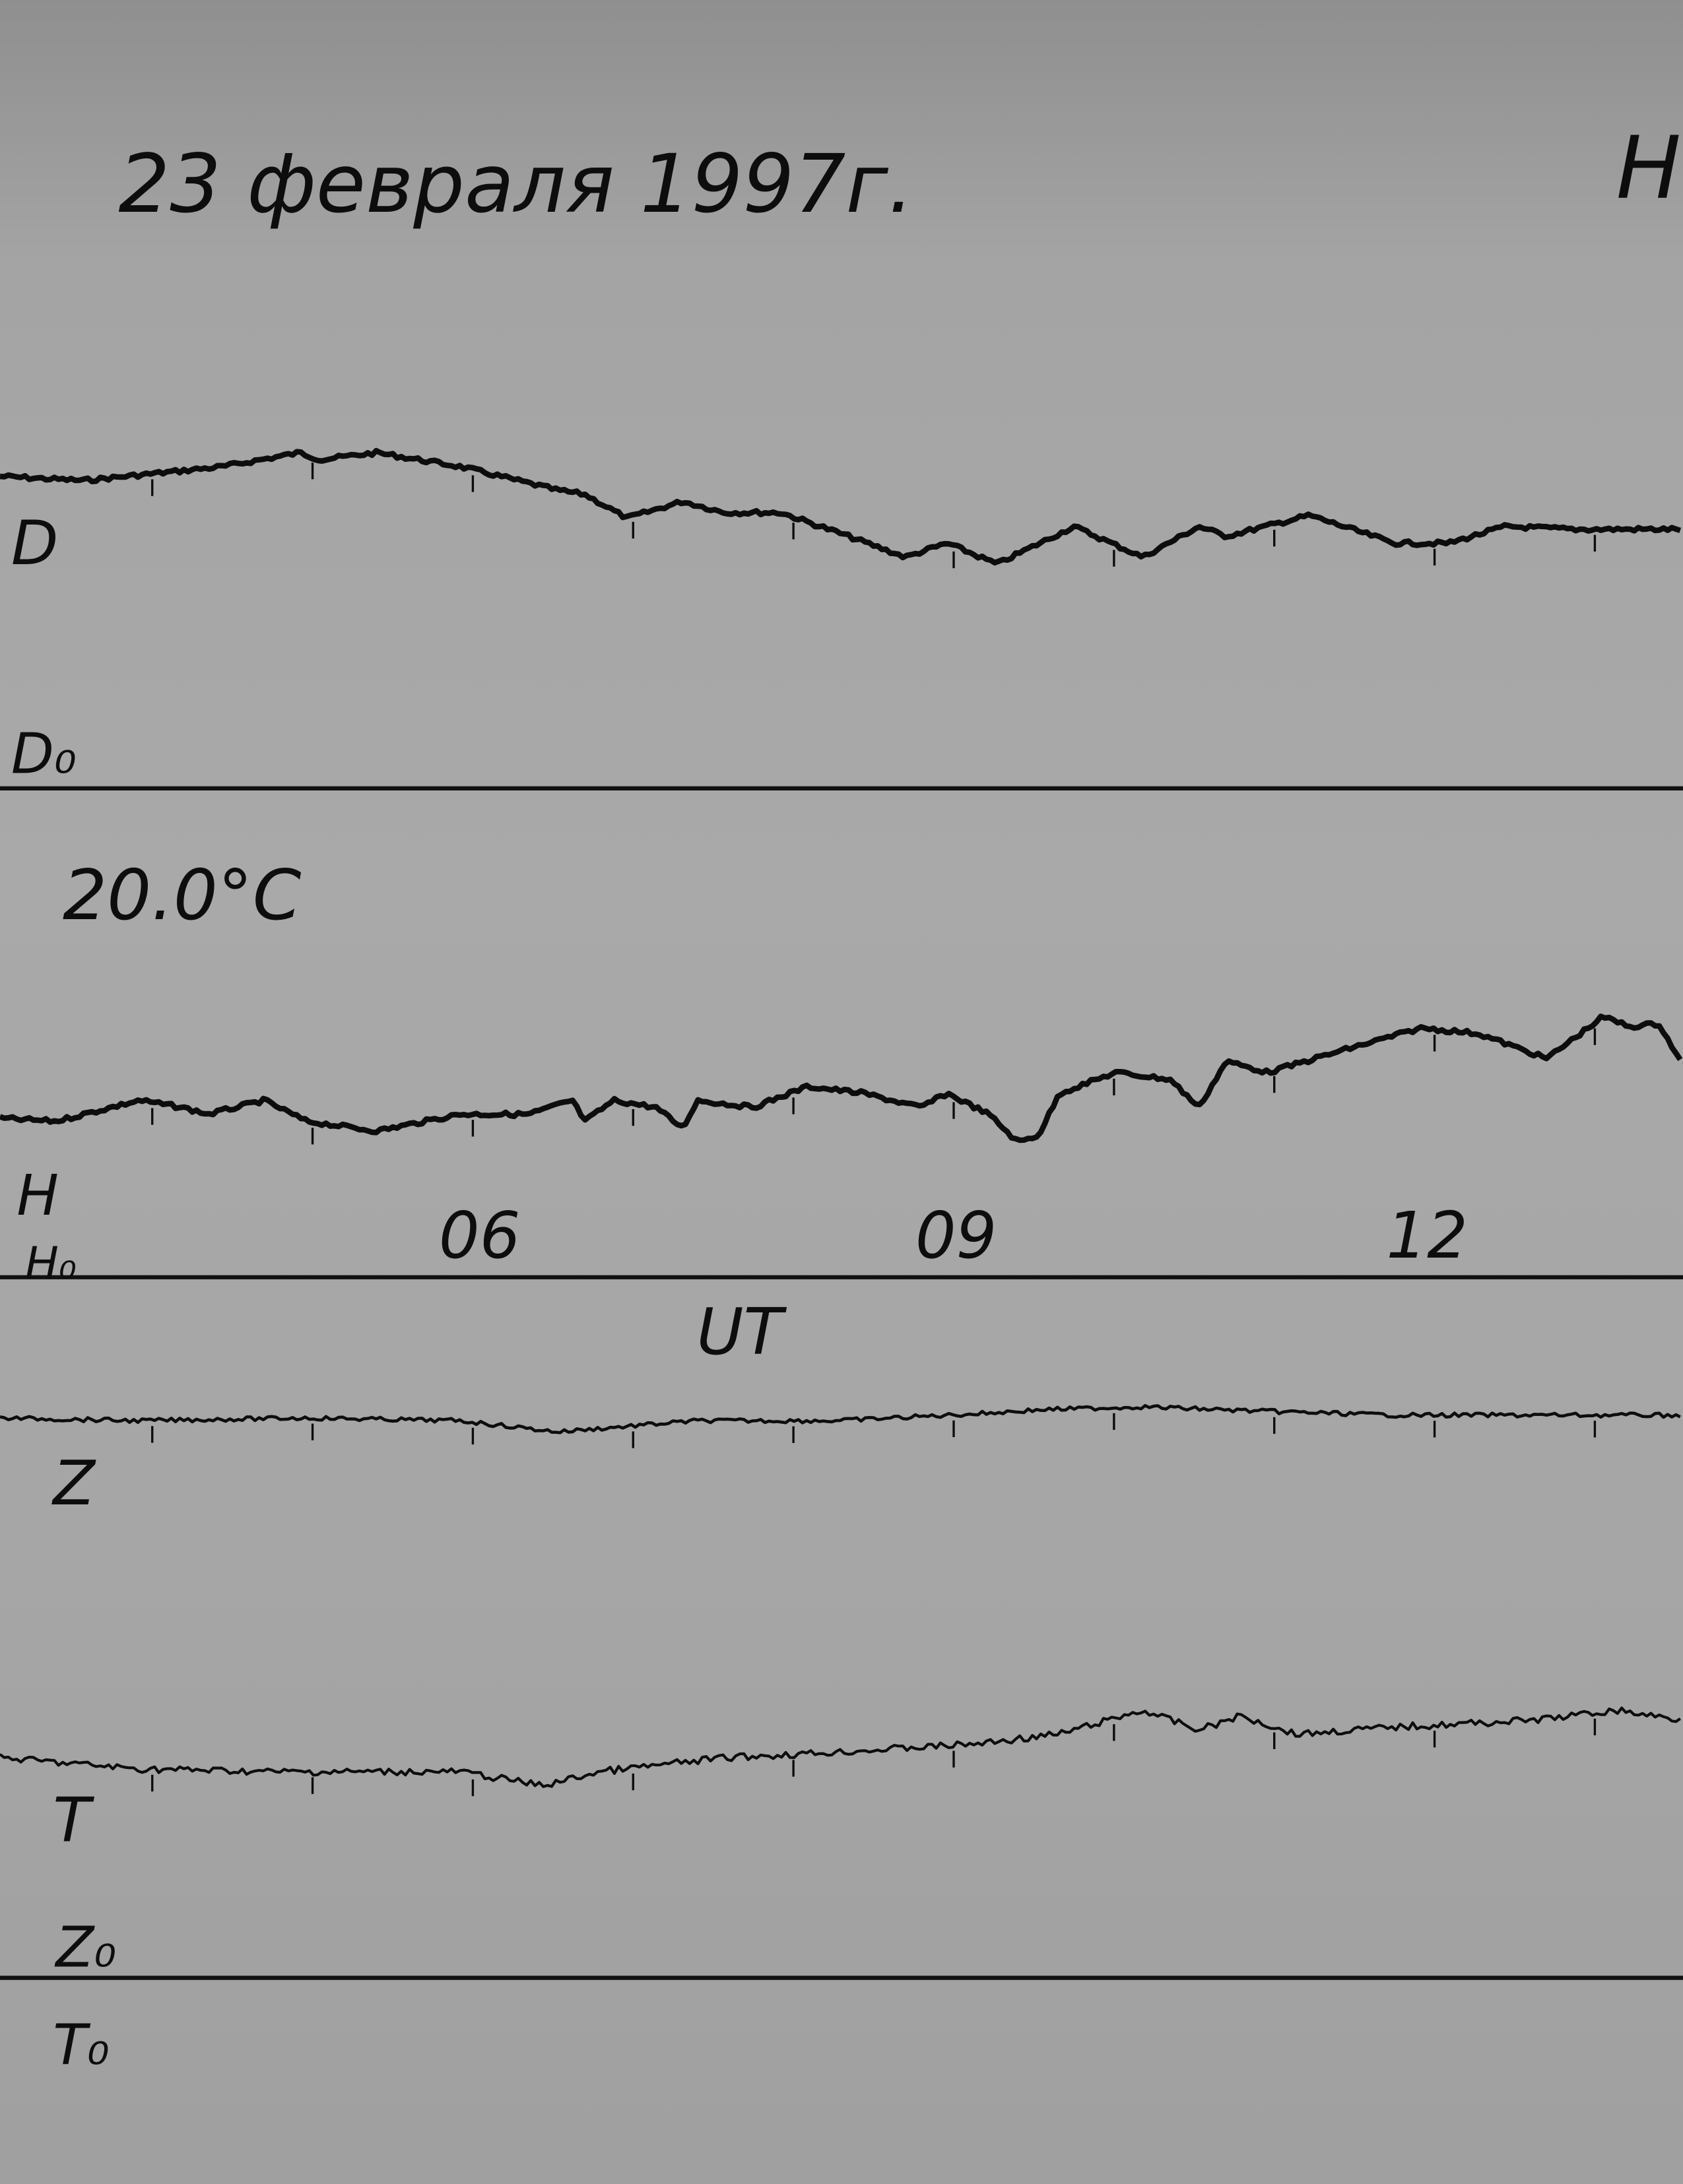  I want to click on label-d0: D₀, so click(44, 754).